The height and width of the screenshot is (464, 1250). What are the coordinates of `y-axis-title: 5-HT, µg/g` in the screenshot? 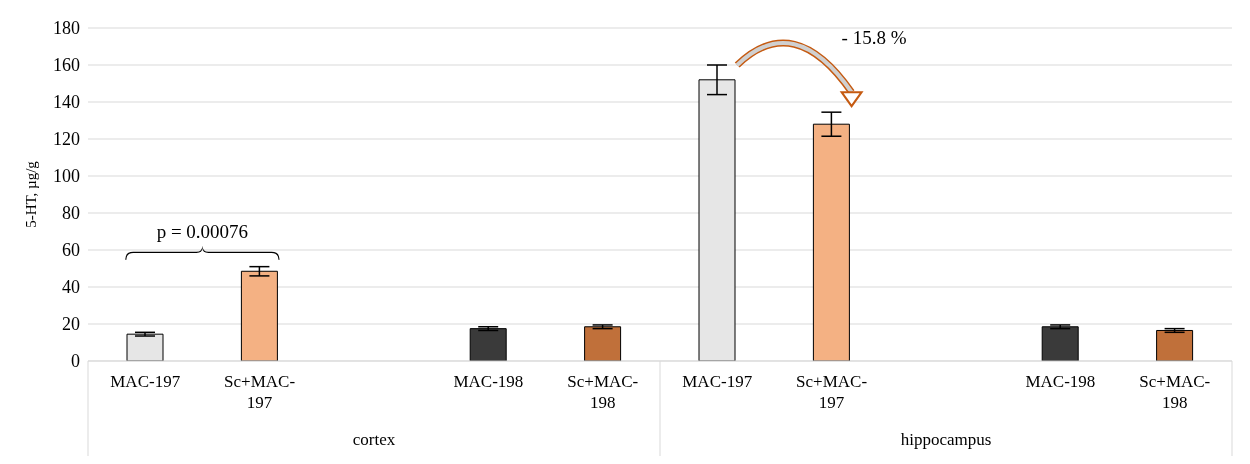 It's located at (31, 194).